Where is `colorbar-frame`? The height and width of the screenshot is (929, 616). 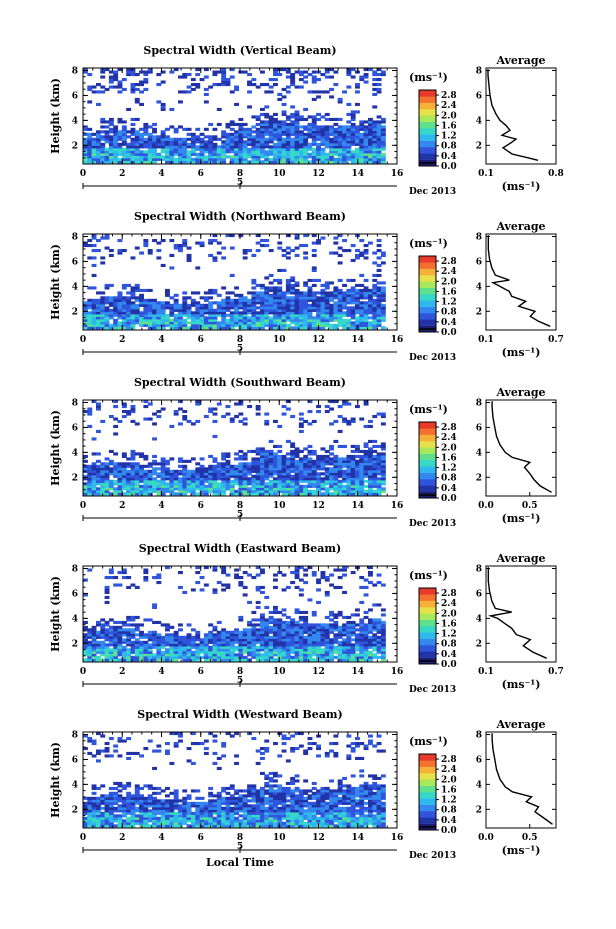
colorbar-frame is located at coordinates (427, 128).